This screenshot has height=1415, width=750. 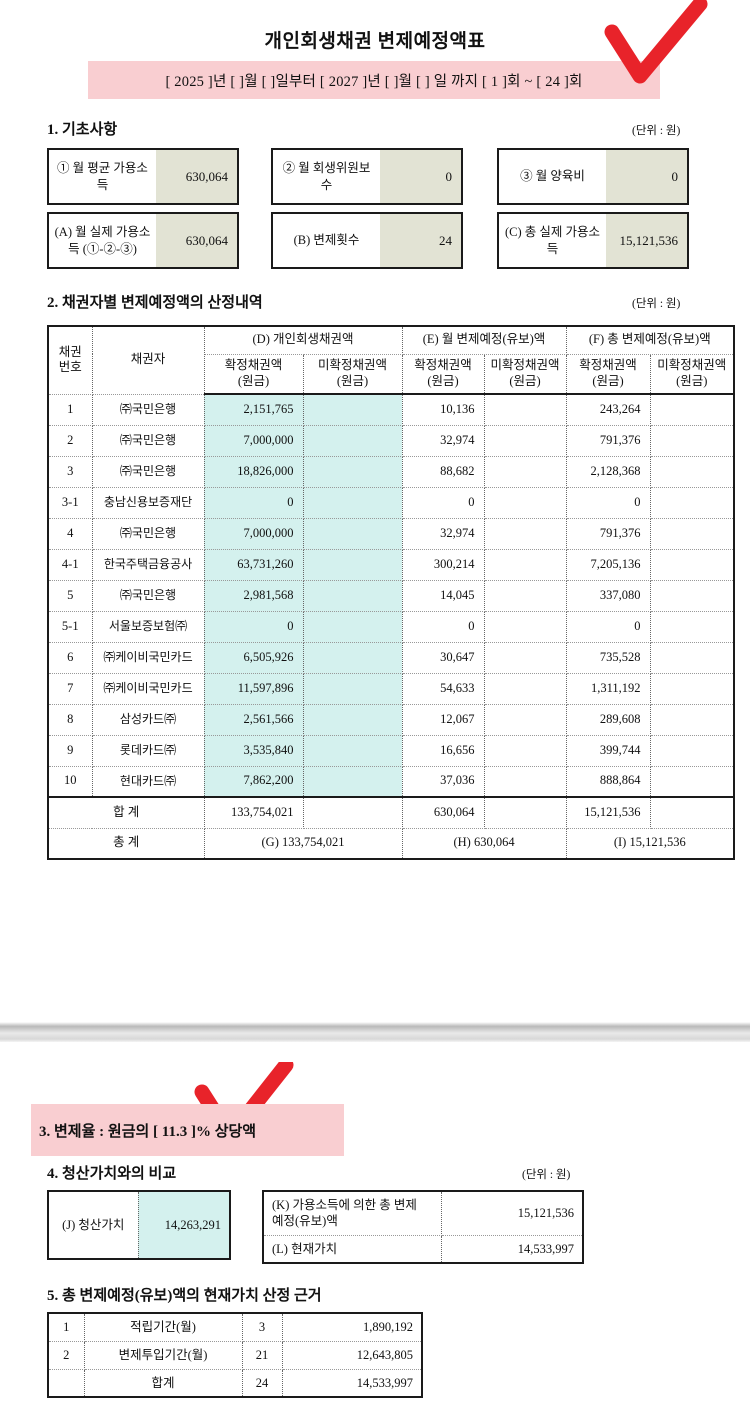 I want to click on cell-f-fixed: 7,205,136, so click(x=608, y=565).